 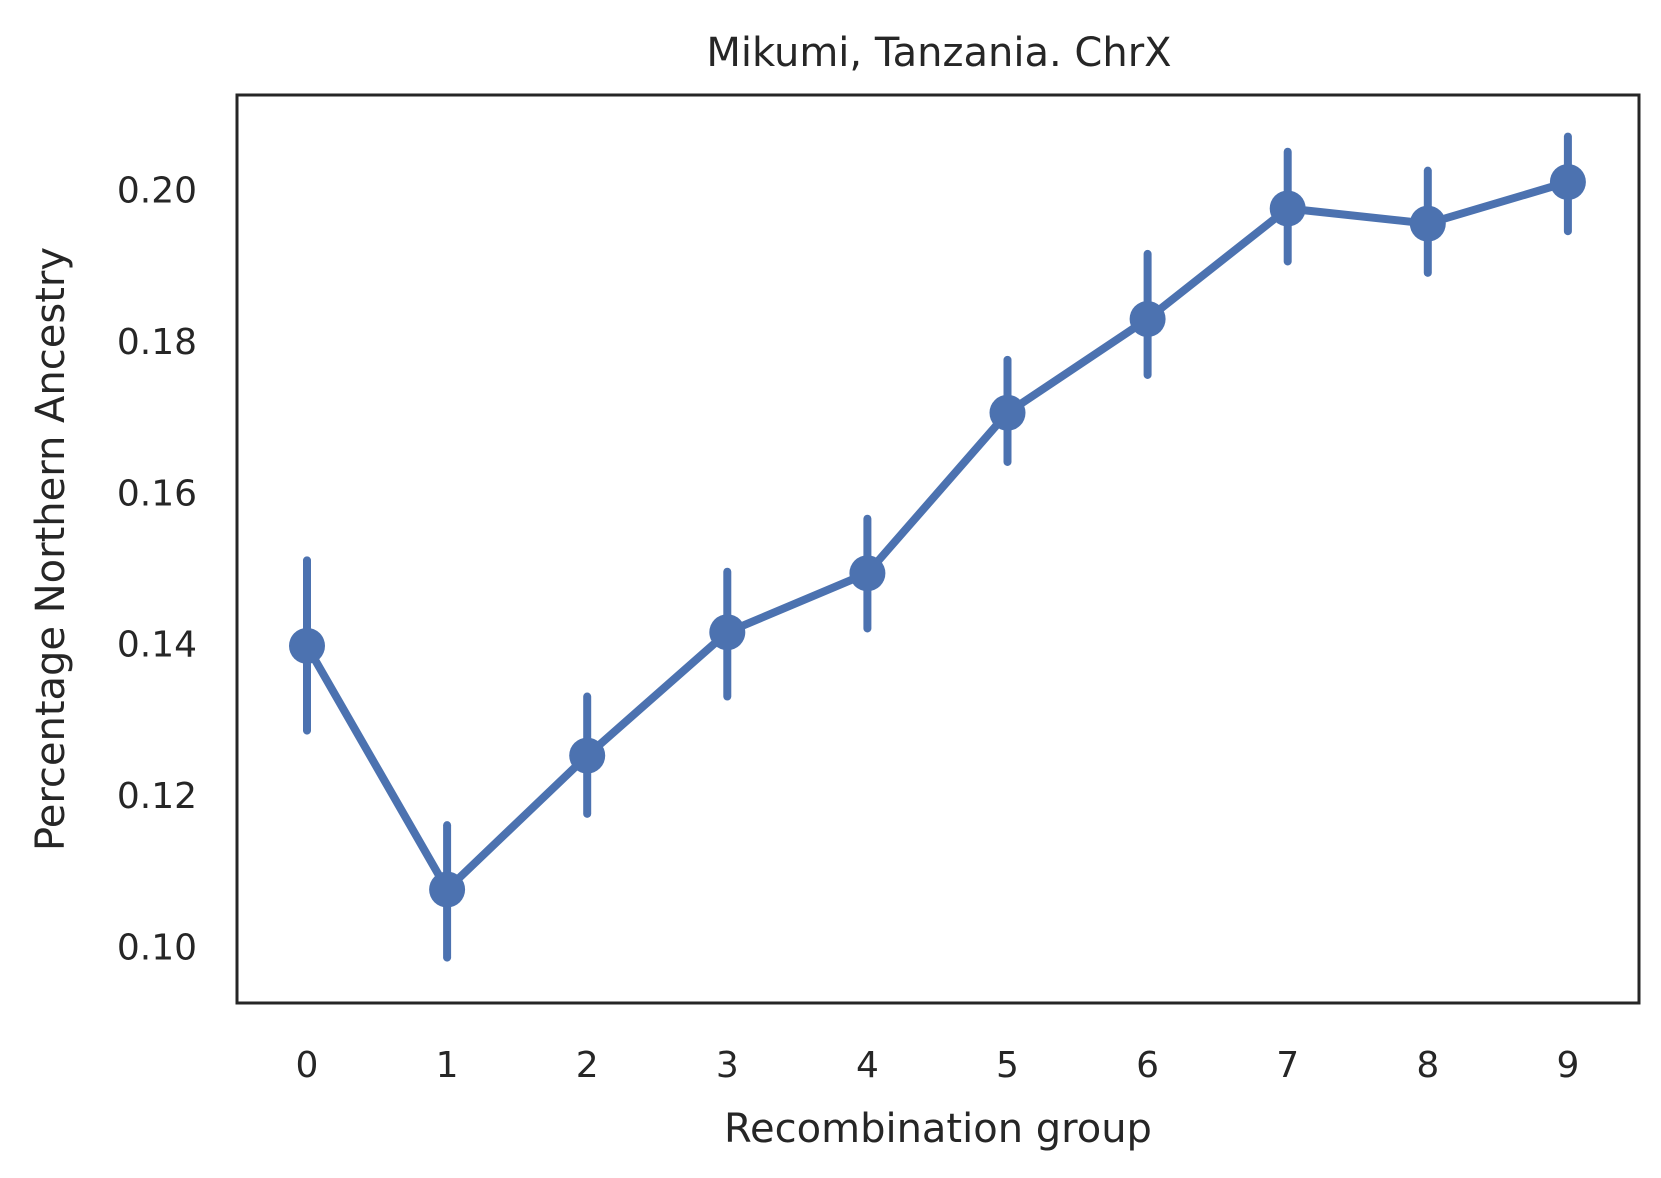 I want to click on x-tick-label: 0, so click(x=307, y=1065).